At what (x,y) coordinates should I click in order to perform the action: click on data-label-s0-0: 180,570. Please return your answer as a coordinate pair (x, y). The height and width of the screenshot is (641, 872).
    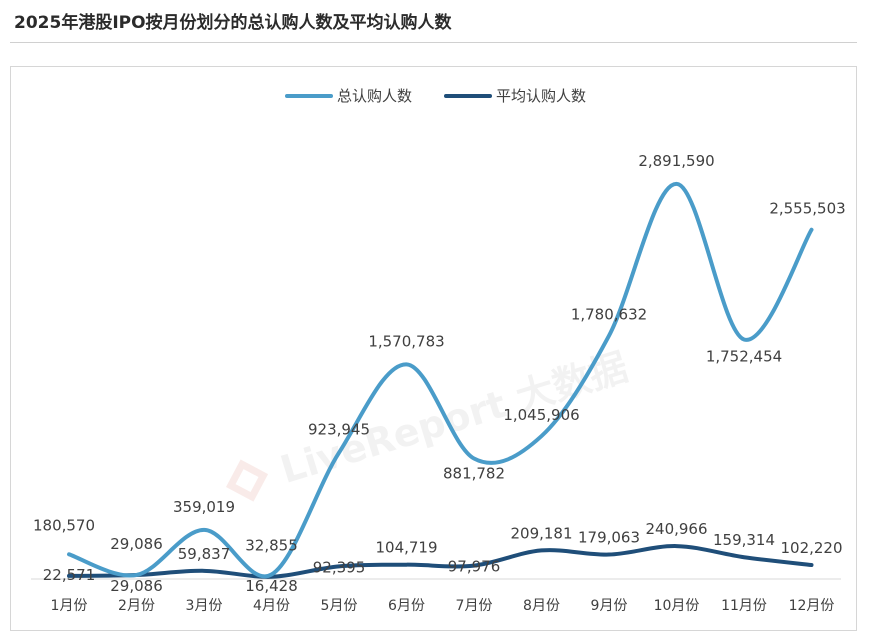
    Looking at the image, I should click on (64, 525).